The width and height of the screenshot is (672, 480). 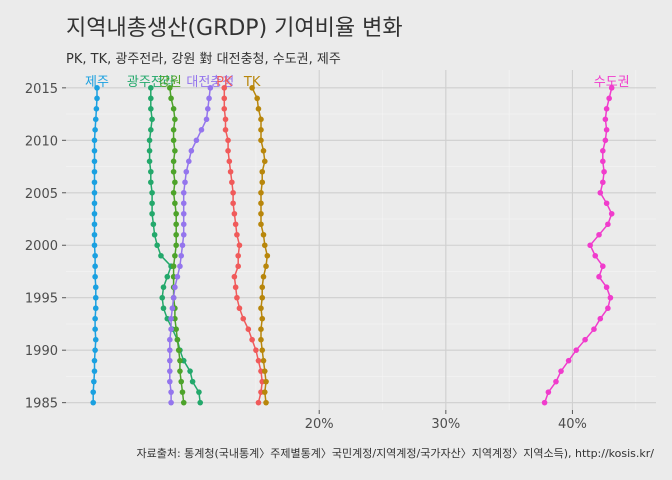 I want to click on chart-title: 지역내총생산(GRDP) 기여비율 변화, so click(x=234, y=28).